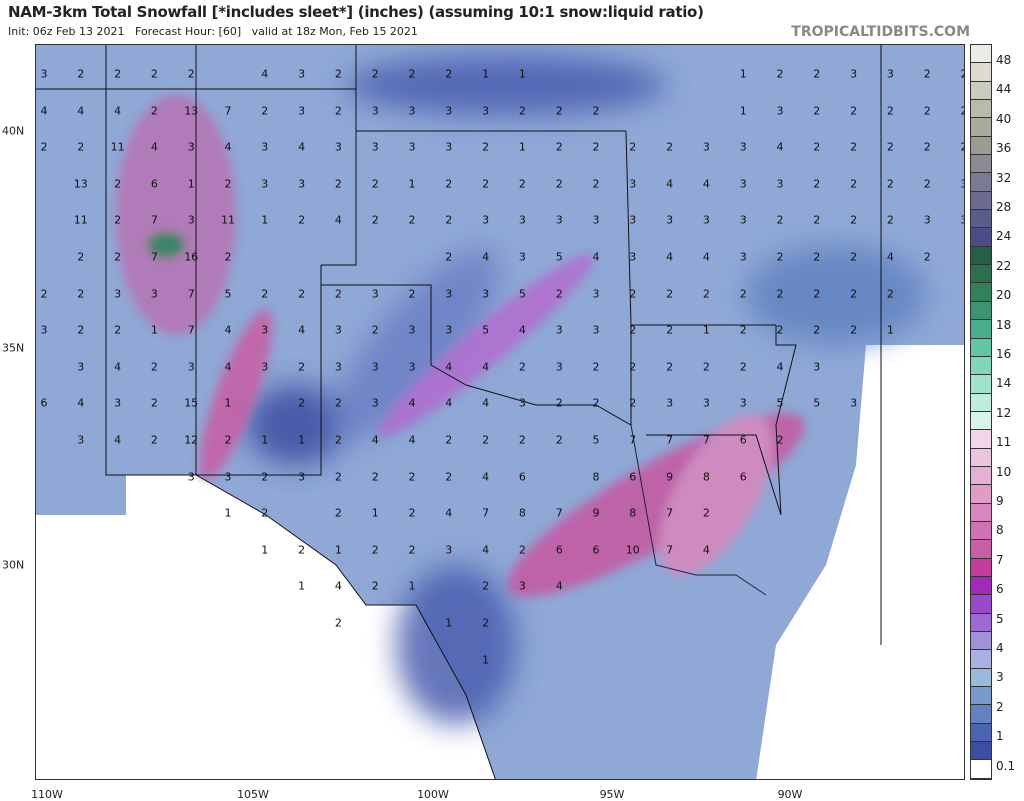 This screenshot has width=1024, height=801. Describe the element at coordinates (670, 477) in the screenshot. I see `snowfall-value: 9` at that location.